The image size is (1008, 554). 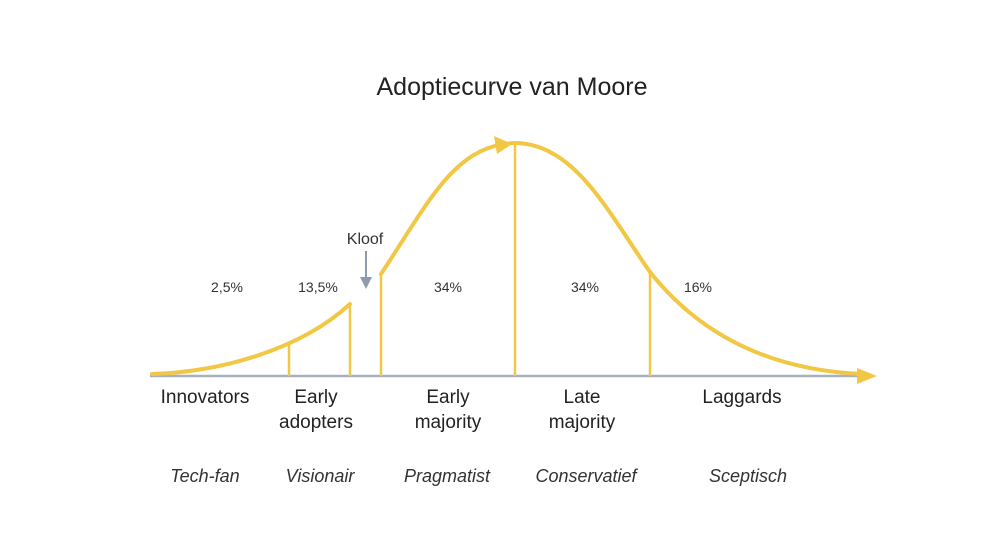 What do you see at coordinates (748, 476) in the screenshot?
I see `persona-laggards: Sceptisch` at bounding box center [748, 476].